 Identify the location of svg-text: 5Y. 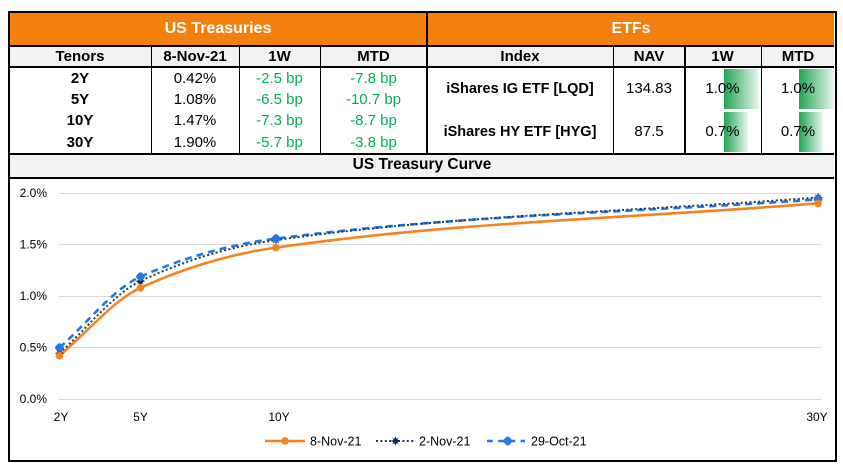
(140, 417).